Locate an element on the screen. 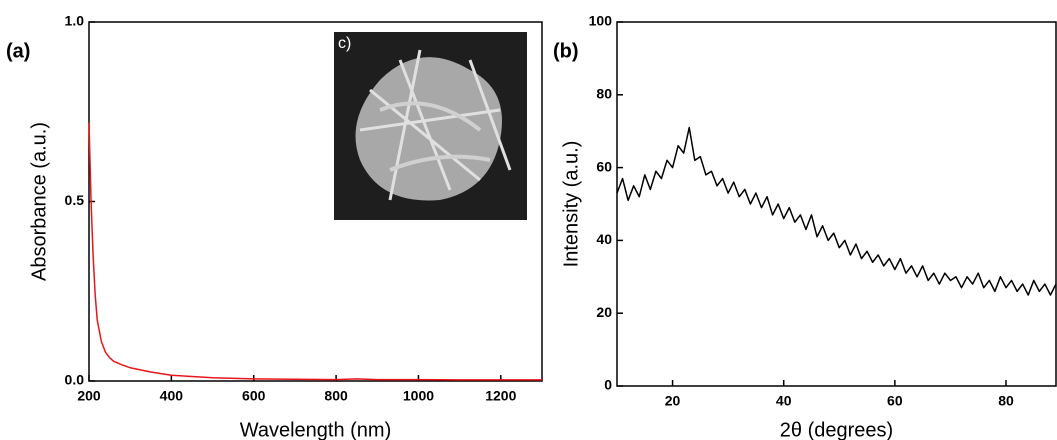 Image resolution: width=1057 pixels, height=440 pixels. y-axis-title: Absorbance (a.u.) is located at coordinates (39, 201).